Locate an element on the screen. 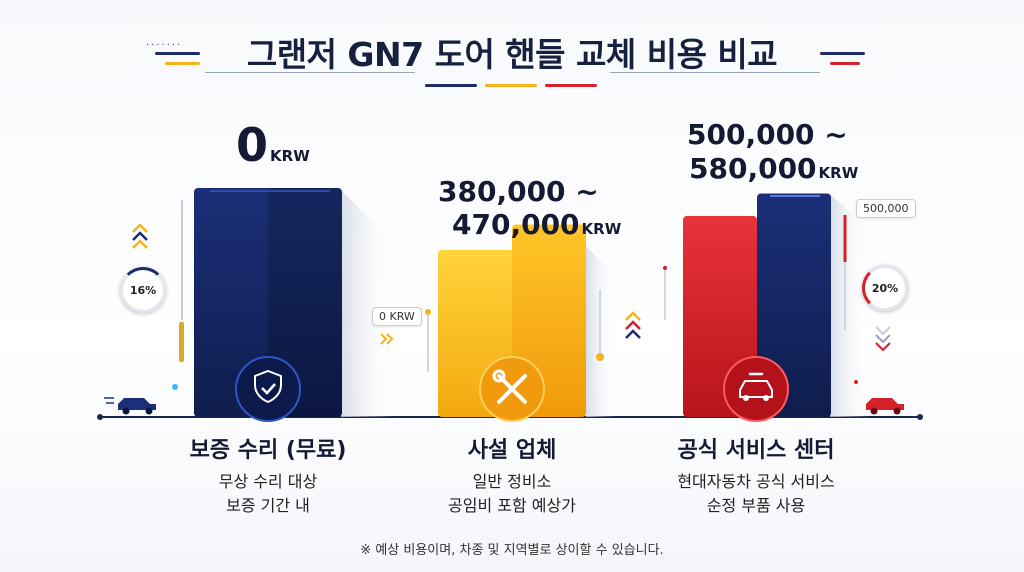  middle-track-dot is located at coordinates (428, 312).